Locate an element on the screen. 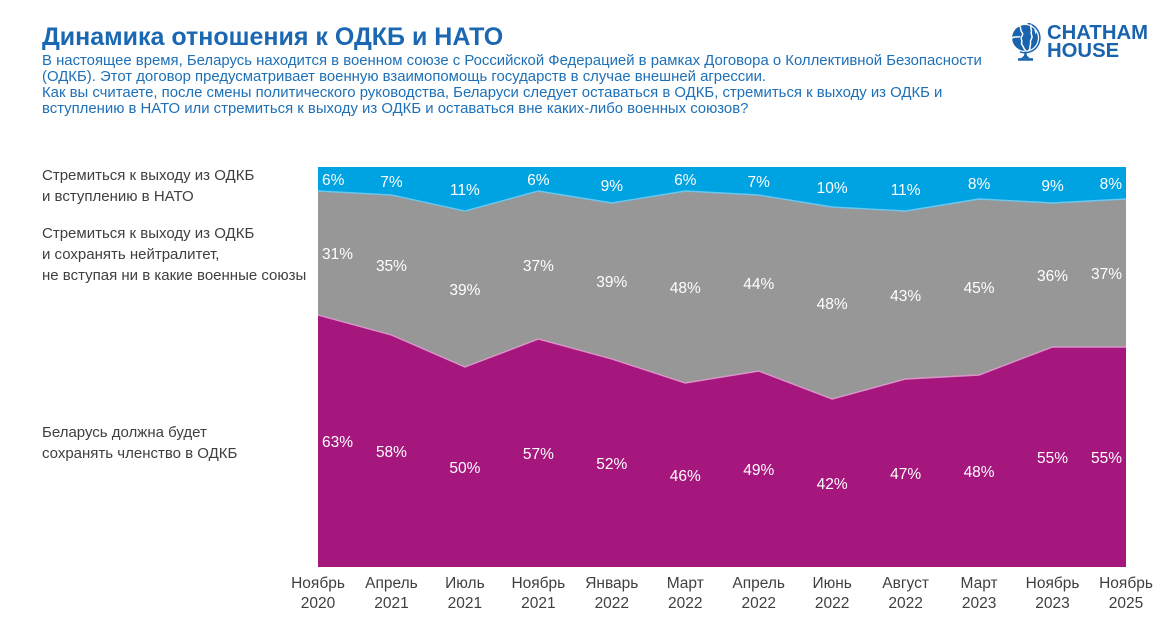 Image resolution: width=1176 pixels, height=631 pixels. edge-nato-neutrality is located at coordinates (722, 201).